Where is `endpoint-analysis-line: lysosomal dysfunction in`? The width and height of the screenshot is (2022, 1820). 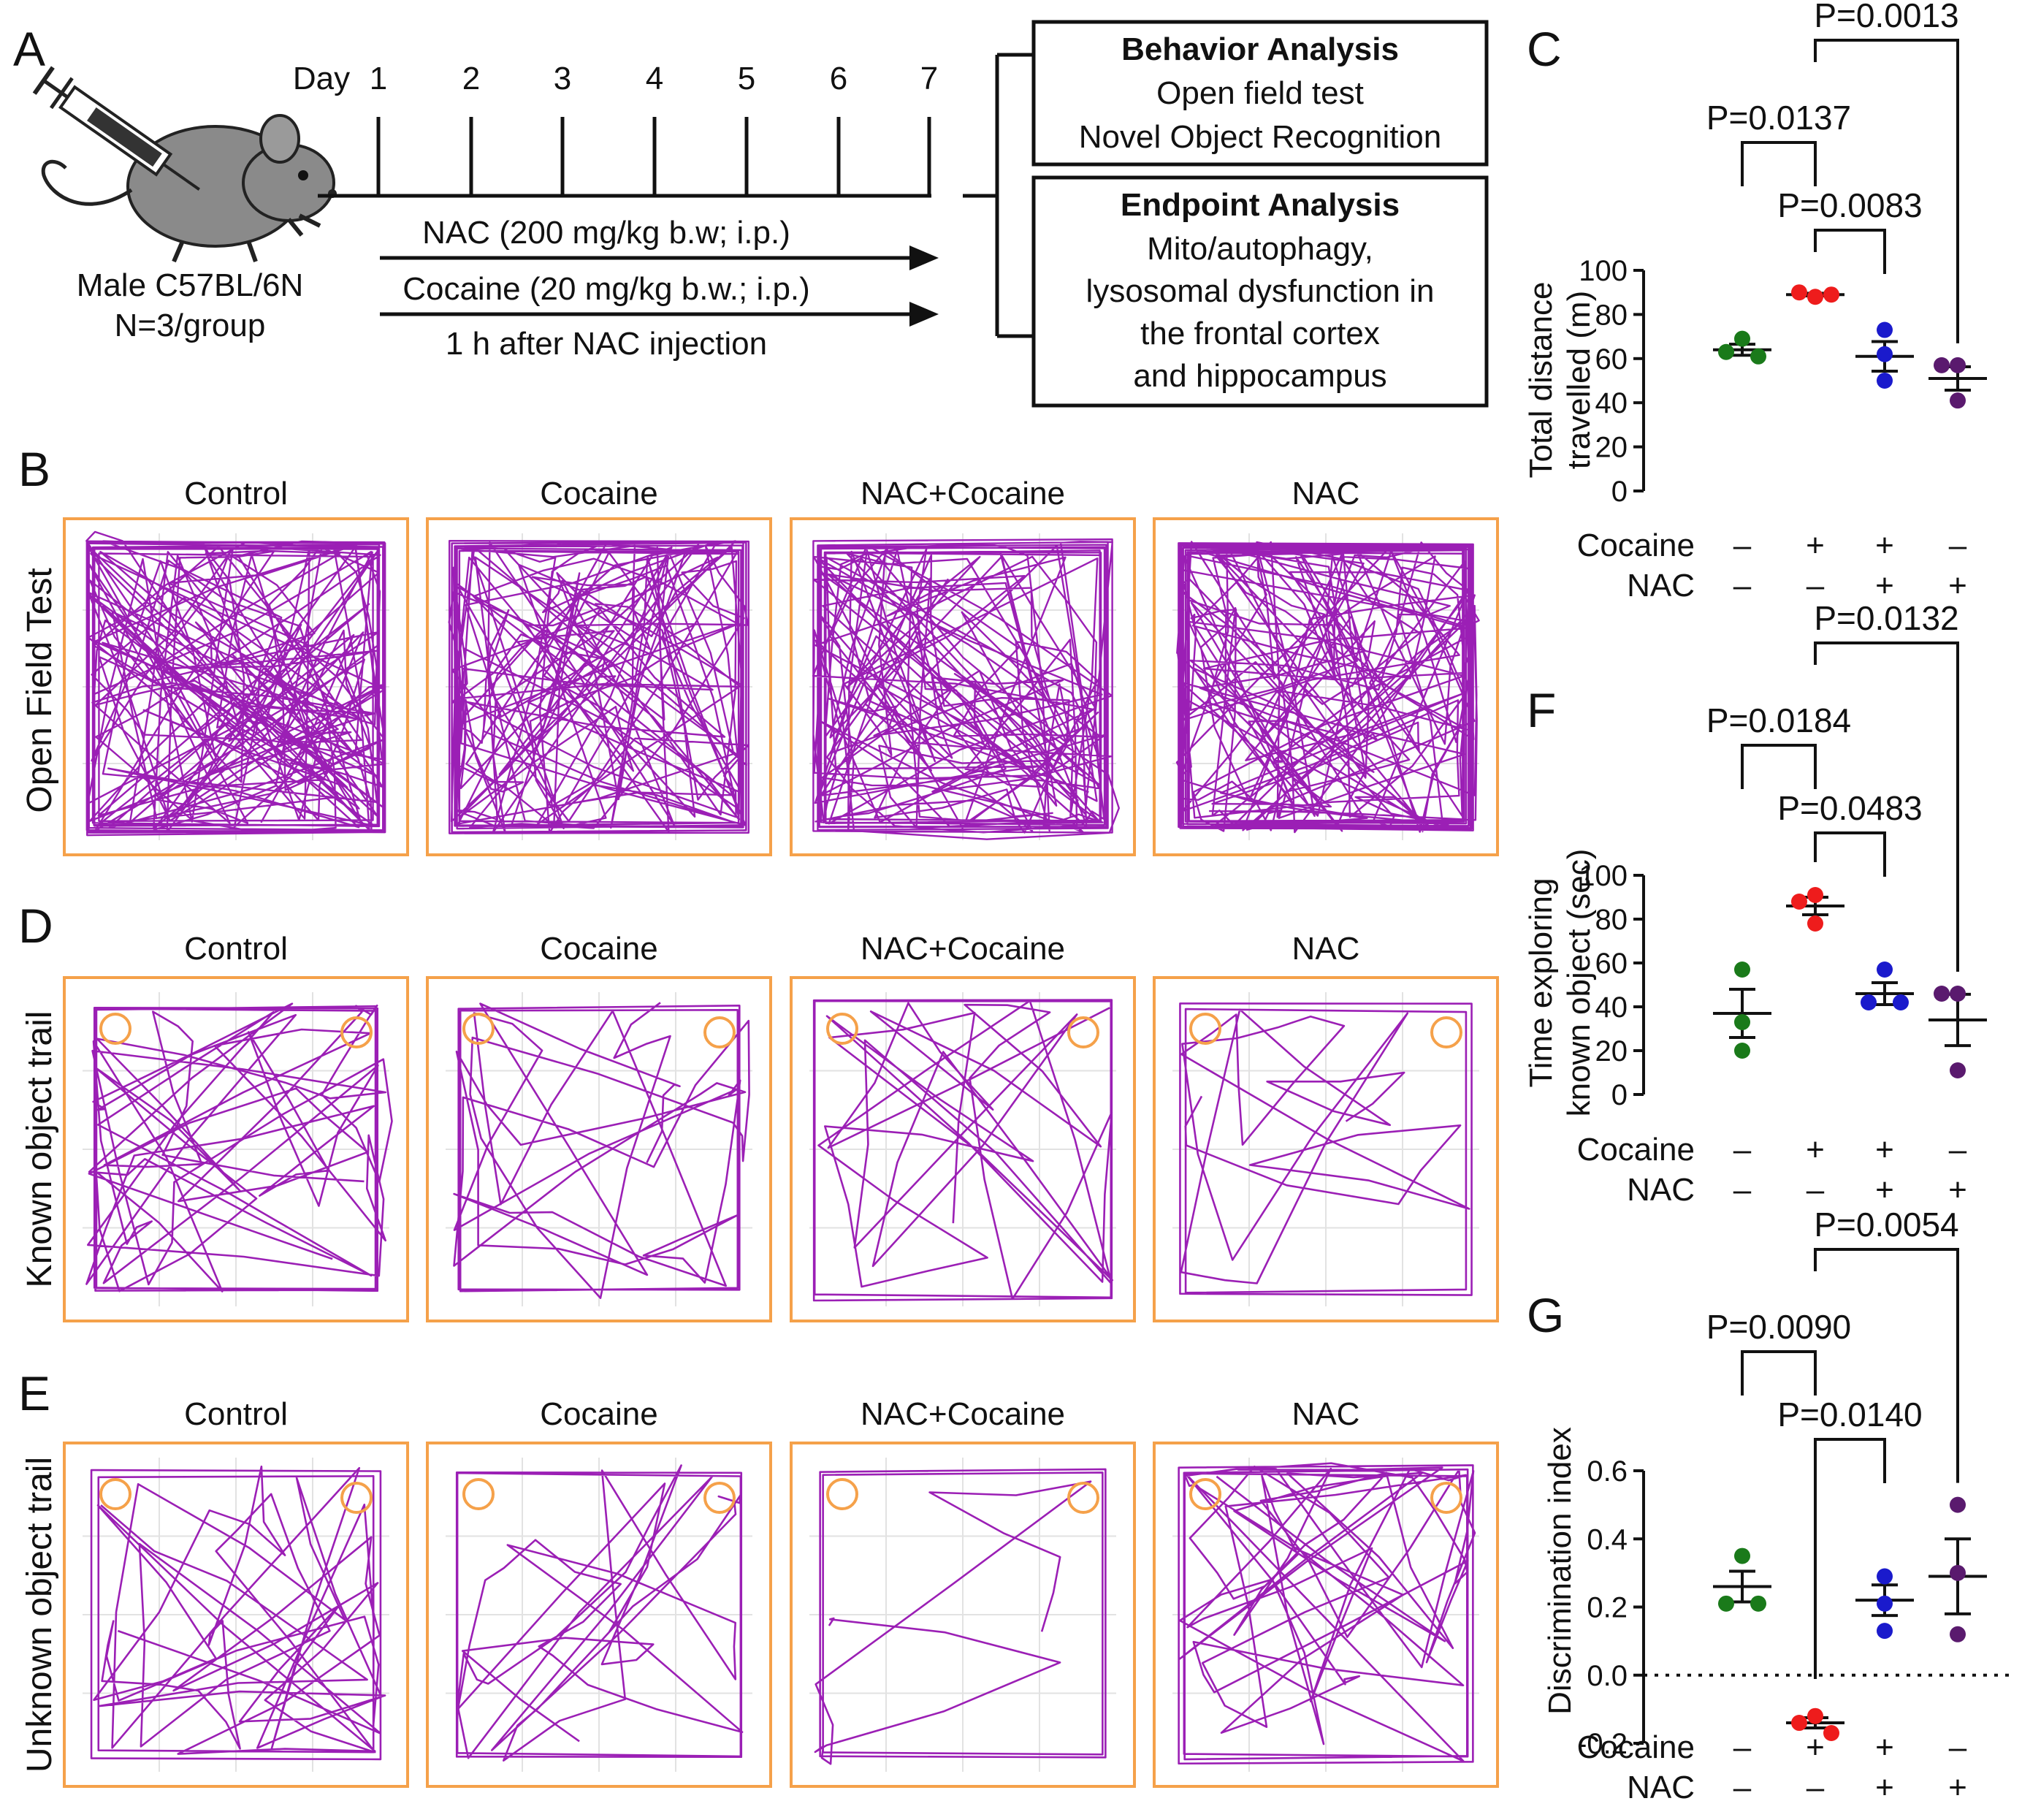
endpoint-analysis-line: lysosomal dysfunction in is located at coordinates (1260, 291).